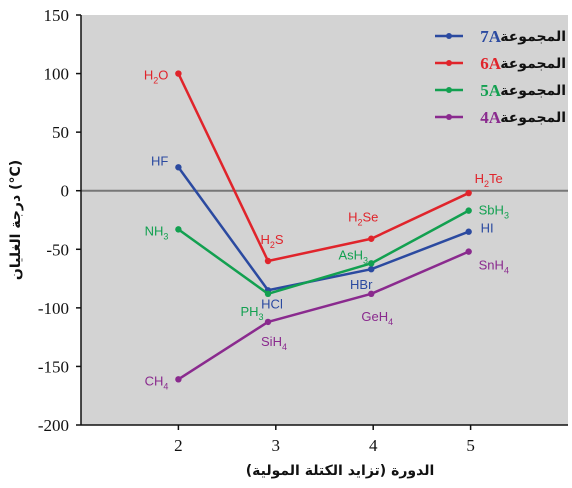 This screenshot has height=488, width=572. What do you see at coordinates (272, 303) in the screenshot?
I see `data-label: HCl` at bounding box center [272, 303].